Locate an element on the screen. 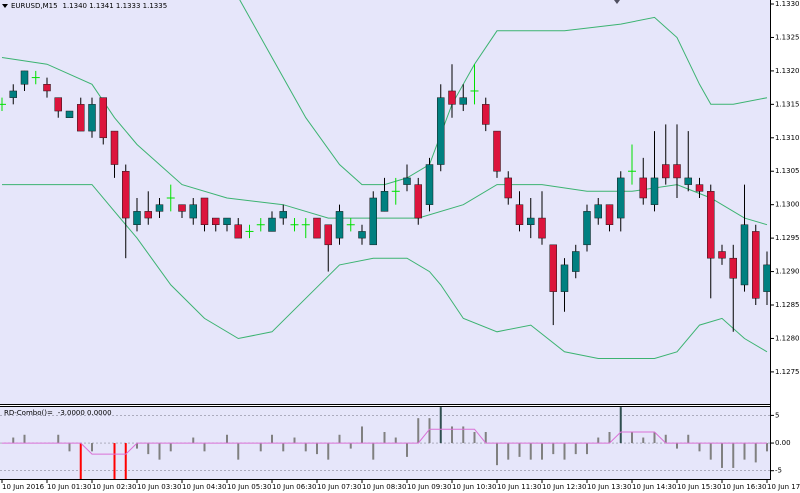  x-tick-label: 10 Jun 15:30 is located at coordinates (699, 487).